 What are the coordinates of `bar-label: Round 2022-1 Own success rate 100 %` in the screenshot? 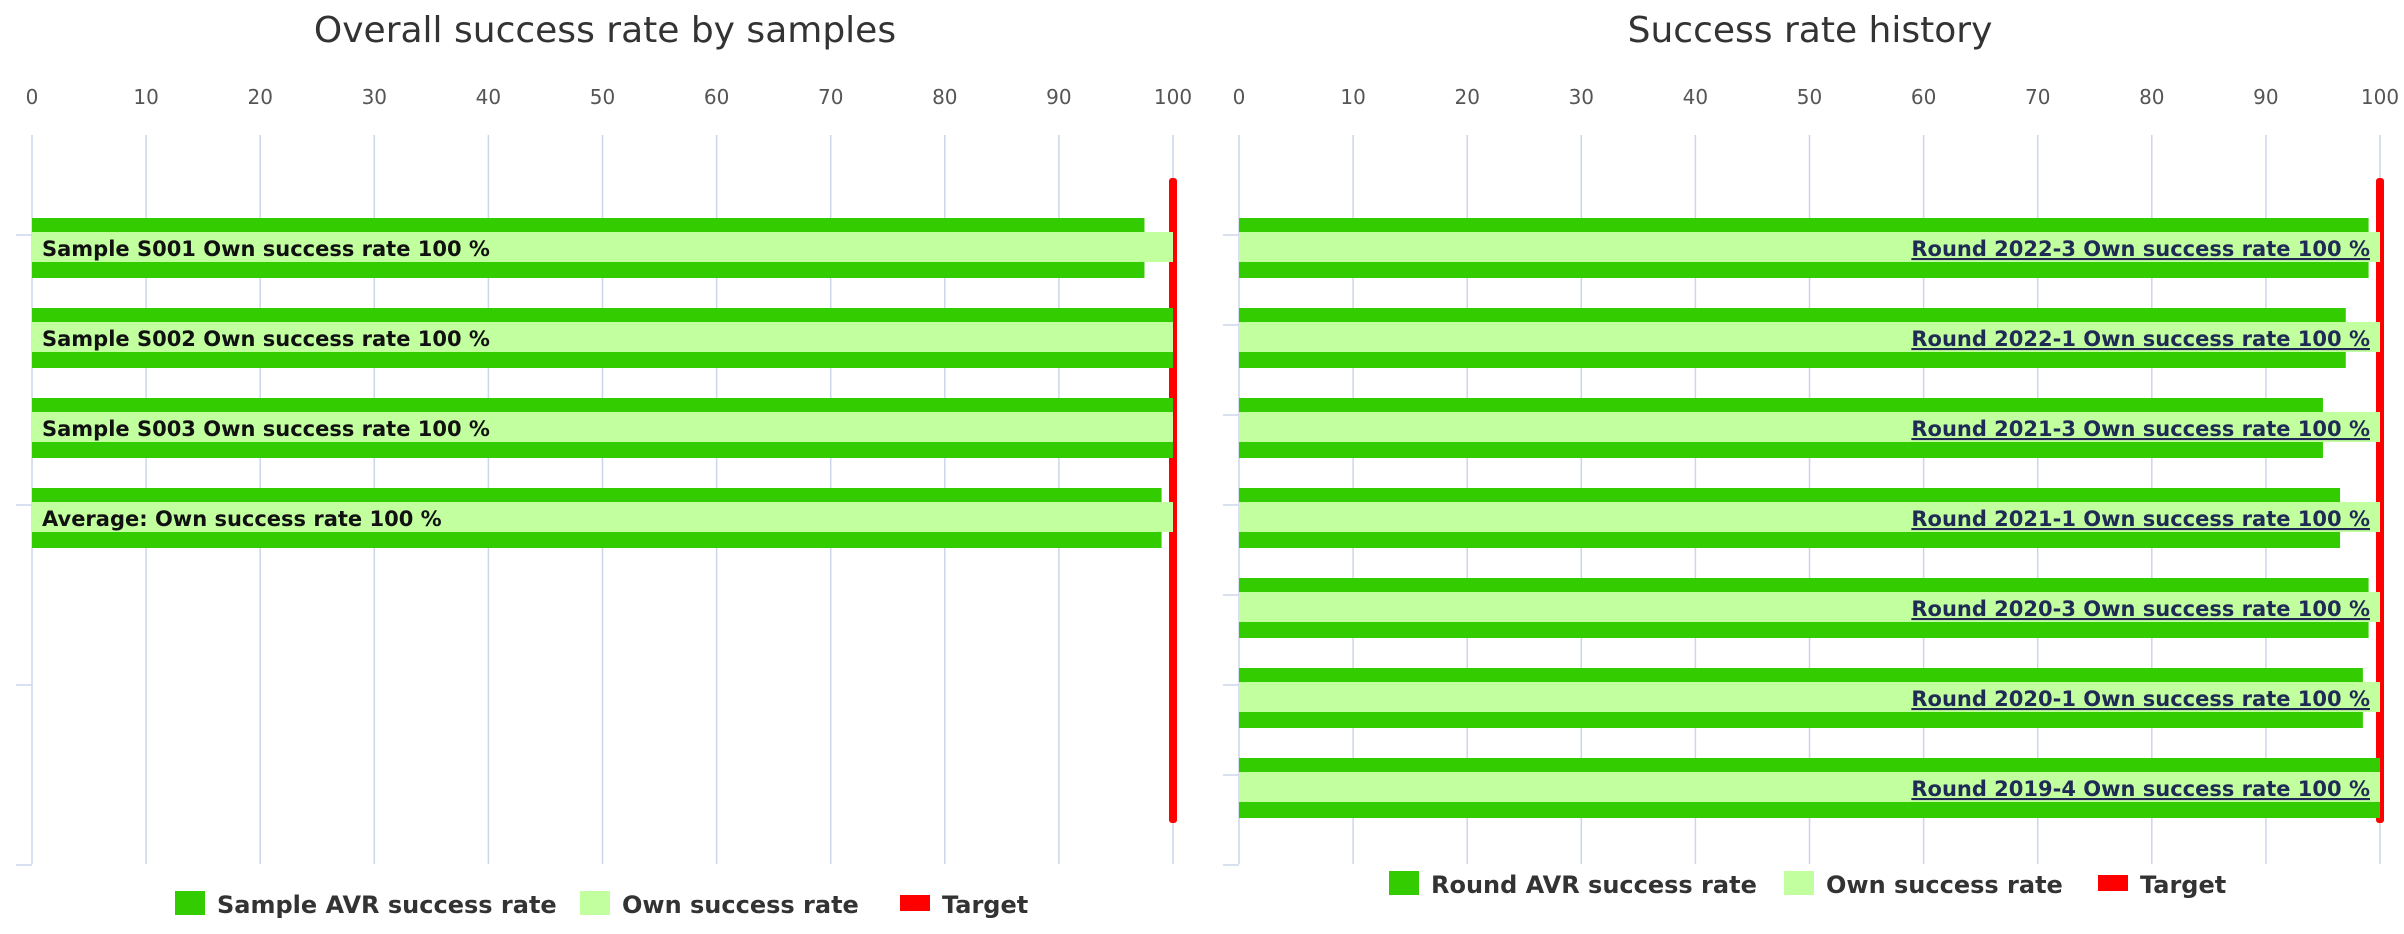 It's located at (2140, 339).